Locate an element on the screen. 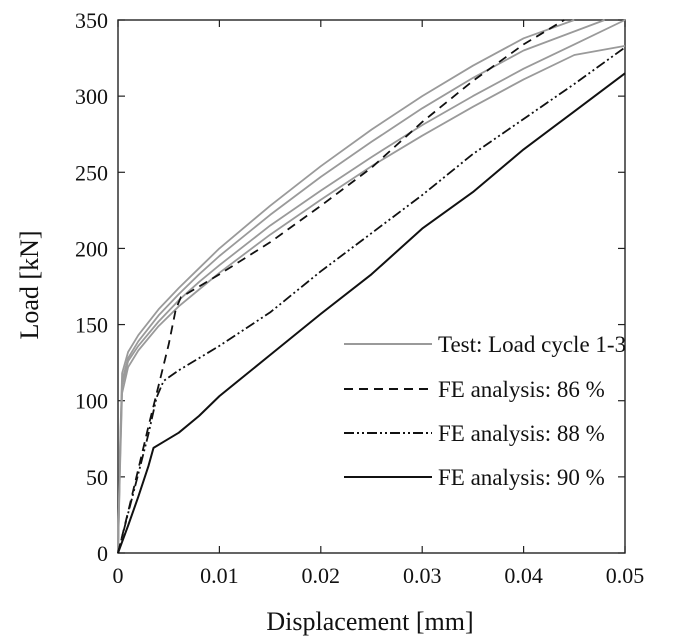 Image resolution: width=685 pixels, height=643 pixels. x-axis-label: Displacement [mm] is located at coordinates (369, 621).